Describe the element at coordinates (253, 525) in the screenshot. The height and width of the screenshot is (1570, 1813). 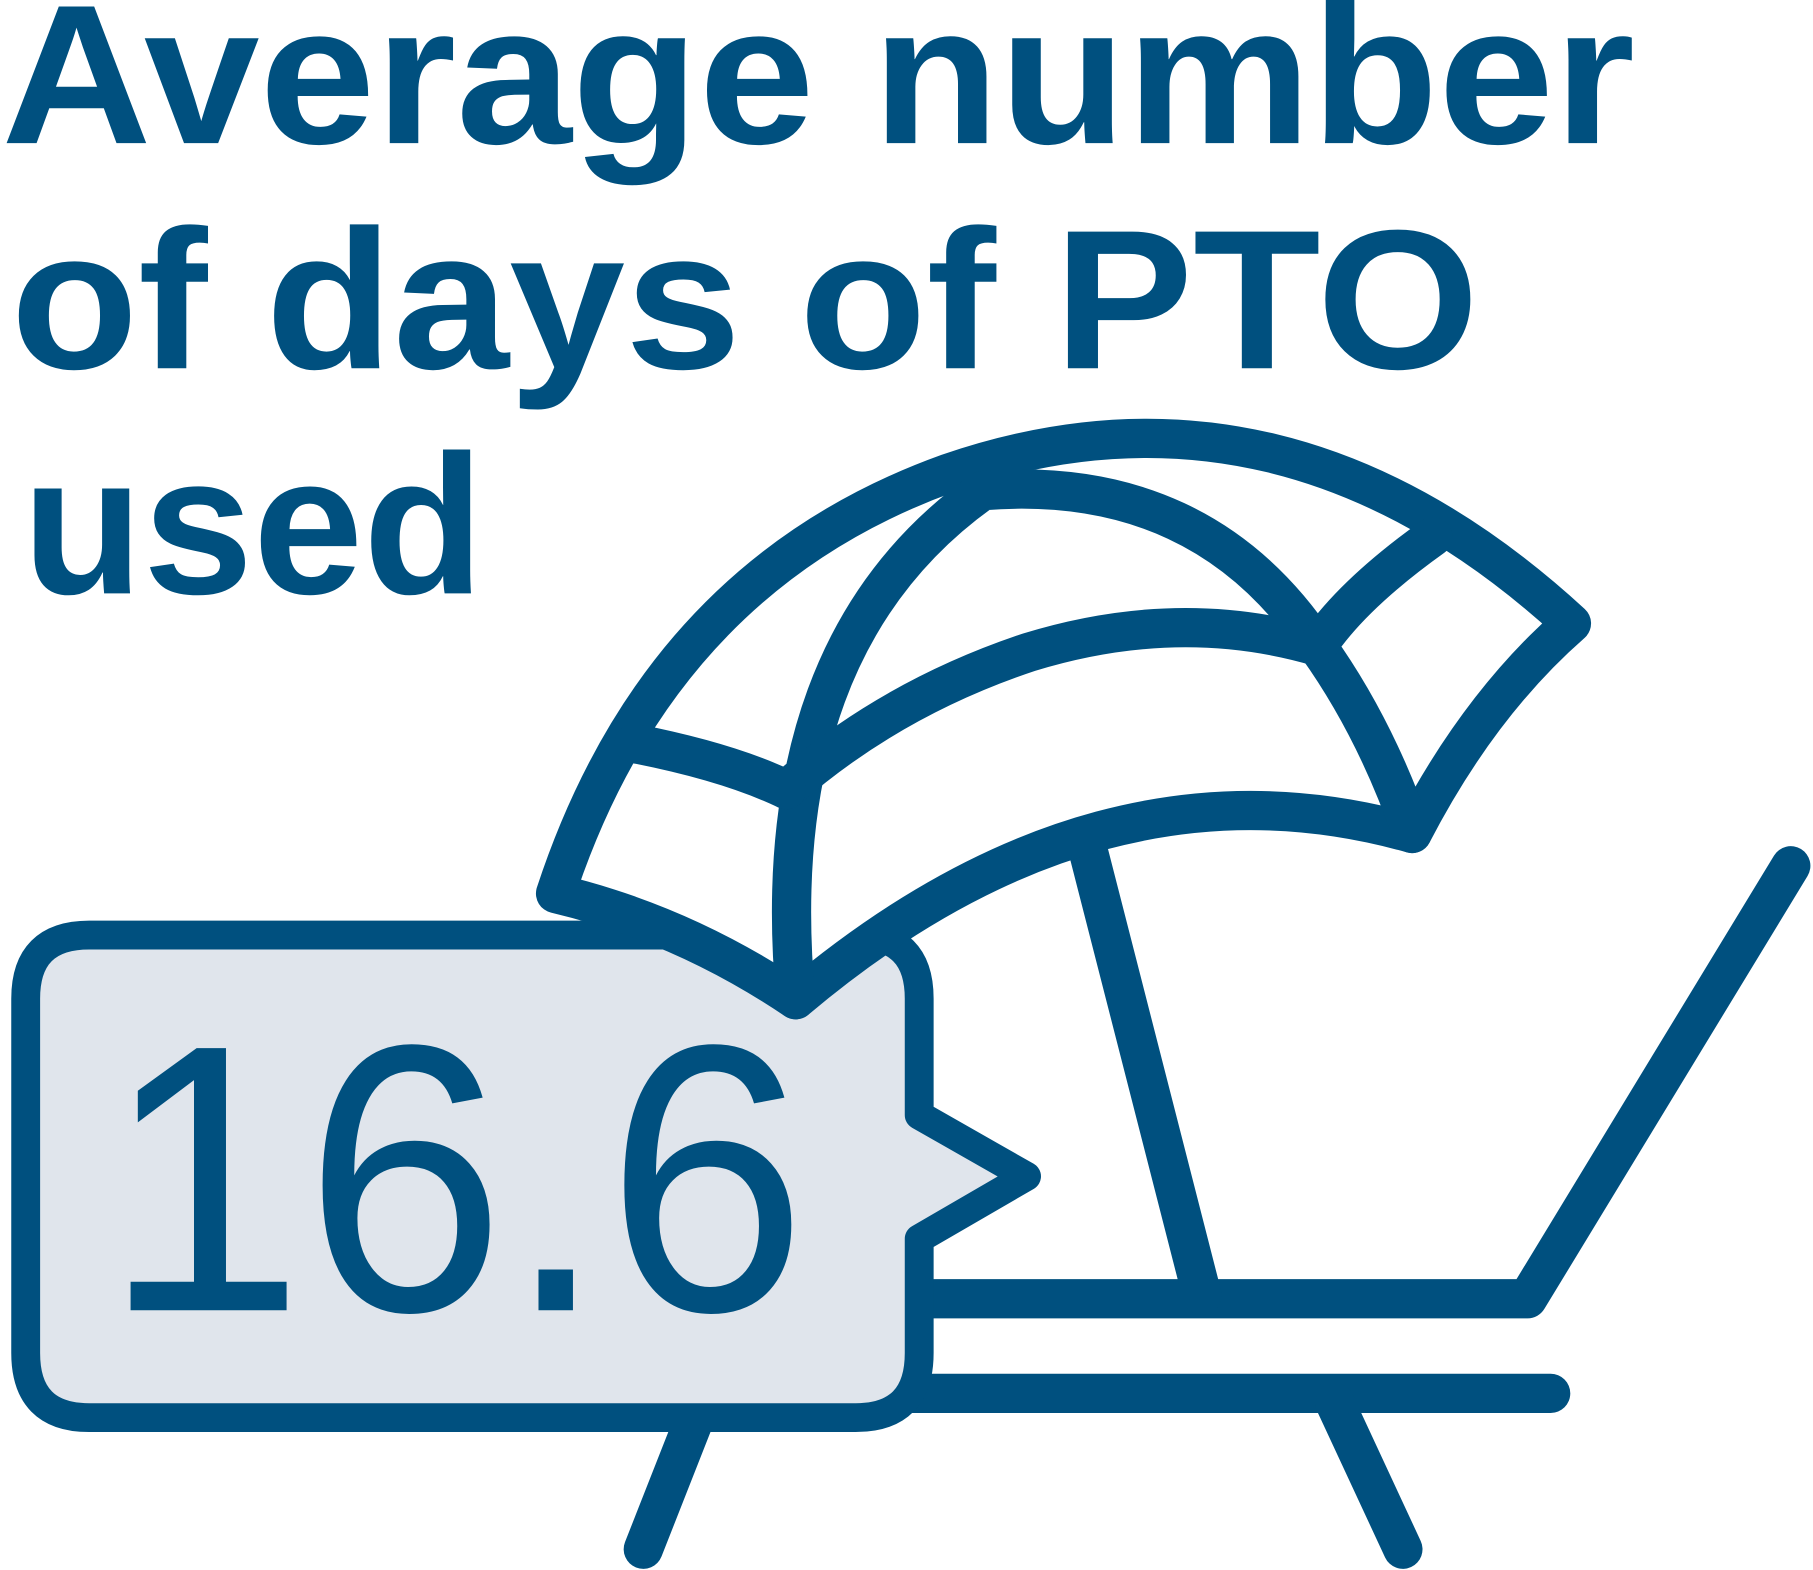
I see `title-line-3: used` at that location.